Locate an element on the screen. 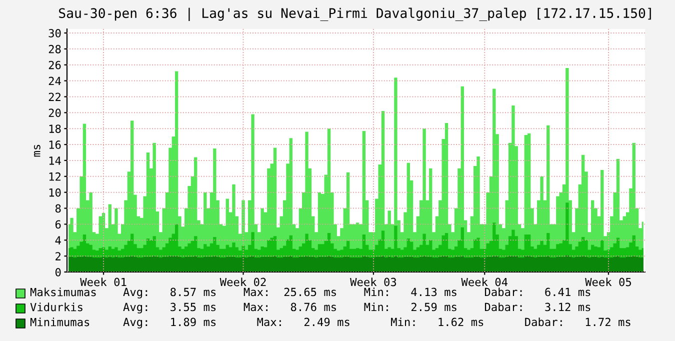 The height and width of the screenshot is (341, 675). text: Avg: 8.57 ms Max: 25.65 ms Min: 4.13 ms Dabar: 6.41 ms is located at coordinates (356, 293).